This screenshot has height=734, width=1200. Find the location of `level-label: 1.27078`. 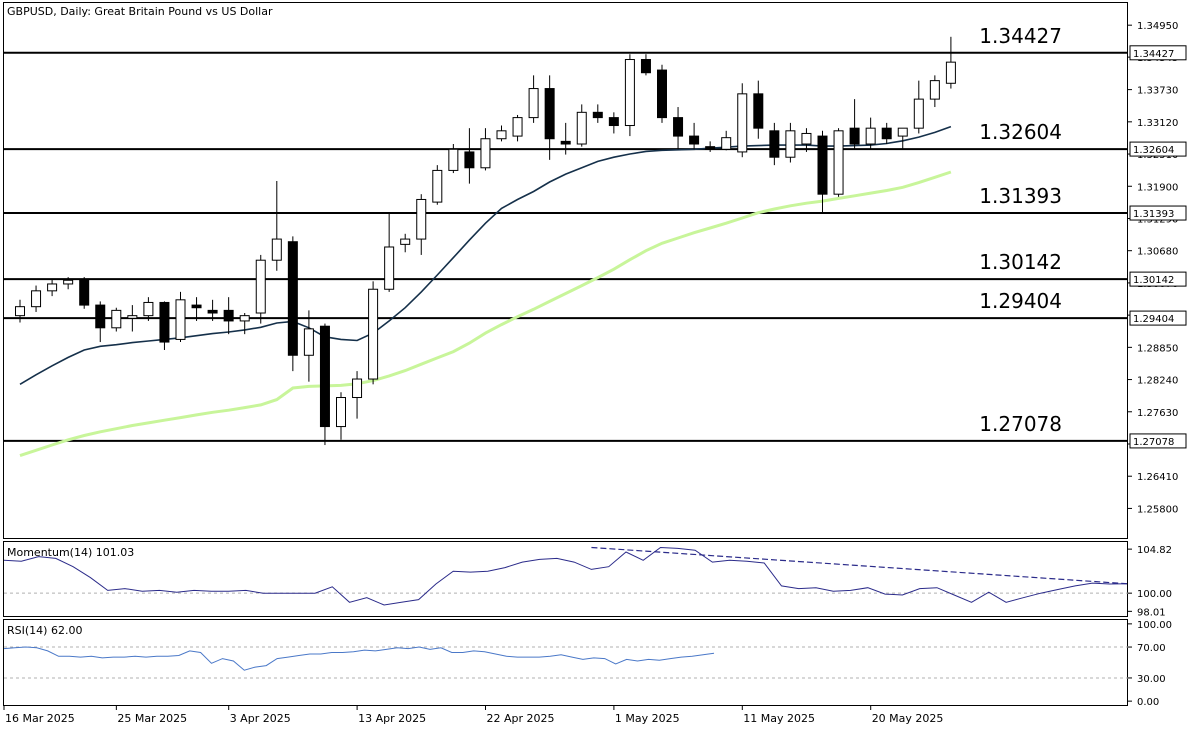

level-label: 1.27078 is located at coordinates (1020, 424).